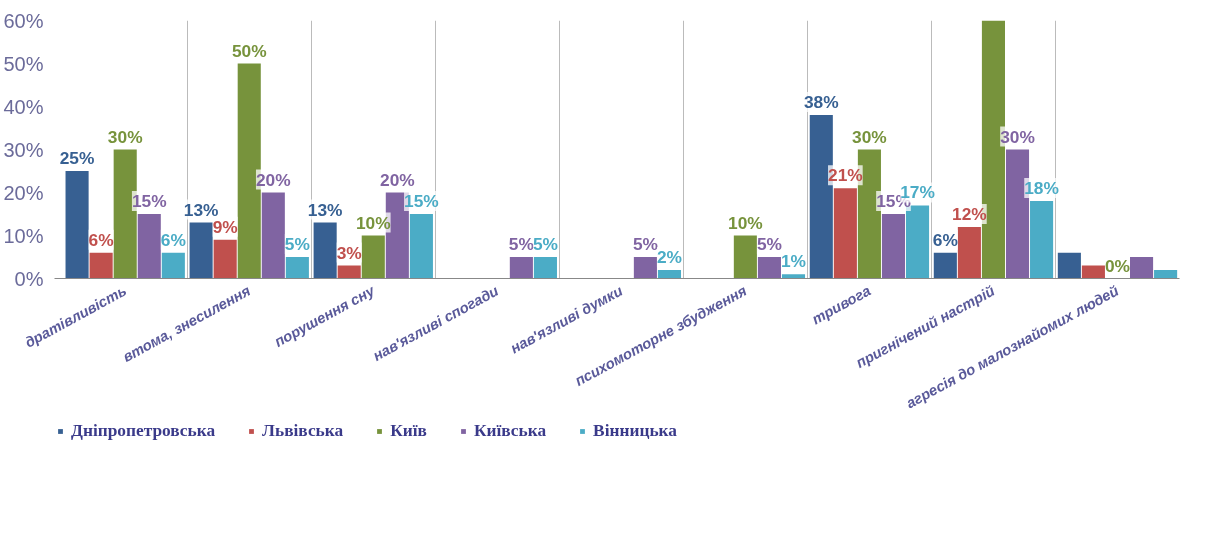 The height and width of the screenshot is (545, 1221). What do you see at coordinates (349, 252) in the screenshot?
I see `data-label: 3%` at bounding box center [349, 252].